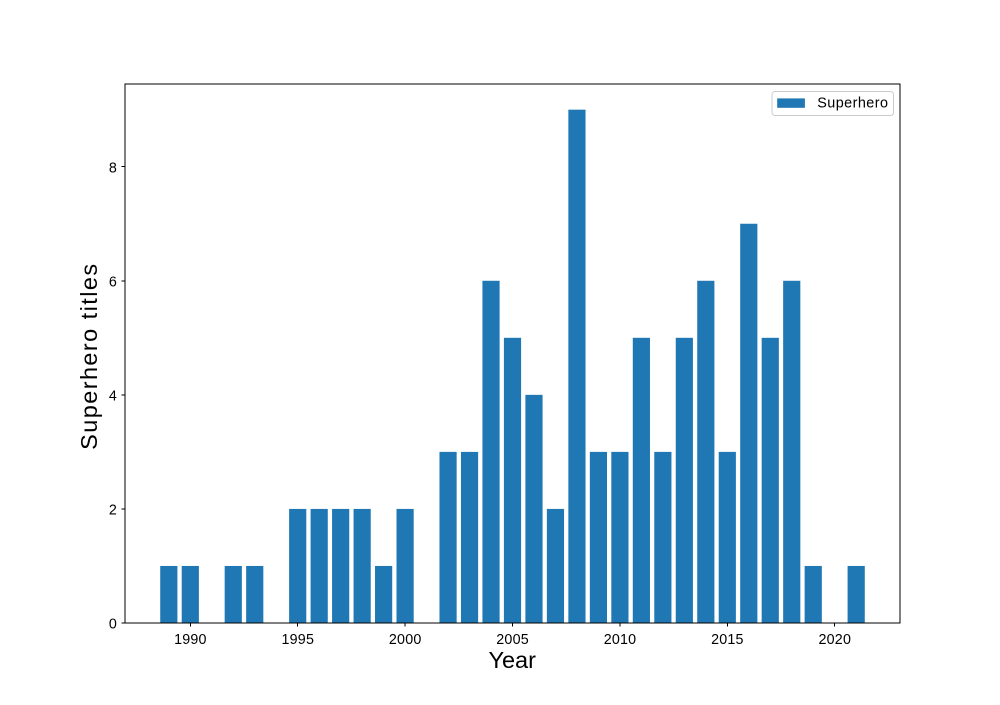  I want to click on svg-text: 1995, so click(297, 640).